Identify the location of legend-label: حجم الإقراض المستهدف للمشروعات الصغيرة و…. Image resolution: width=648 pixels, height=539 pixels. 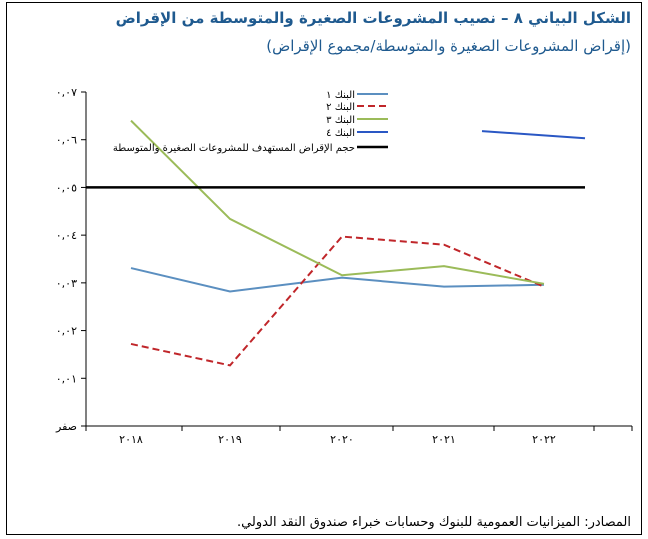
(234, 148).